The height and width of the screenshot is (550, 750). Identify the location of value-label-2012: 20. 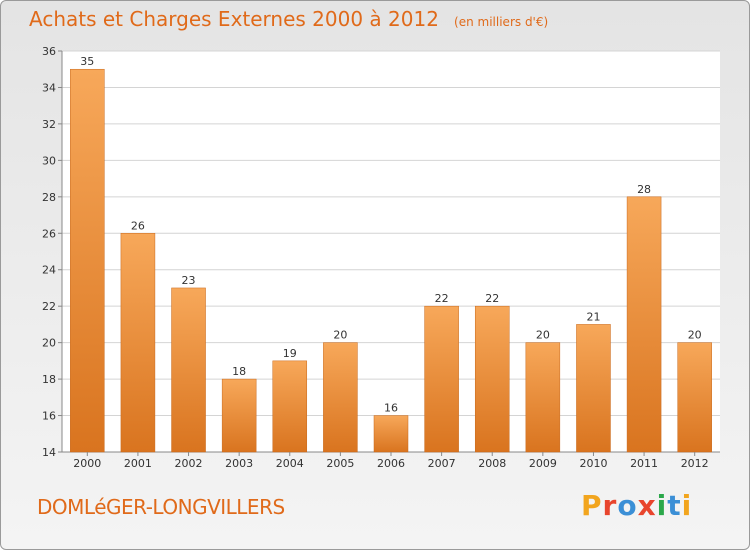
(695, 335).